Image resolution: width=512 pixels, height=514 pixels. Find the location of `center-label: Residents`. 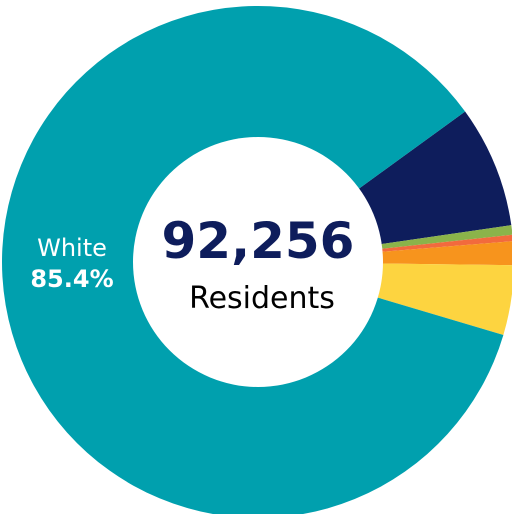

center-label: Residents is located at coordinates (262, 298).